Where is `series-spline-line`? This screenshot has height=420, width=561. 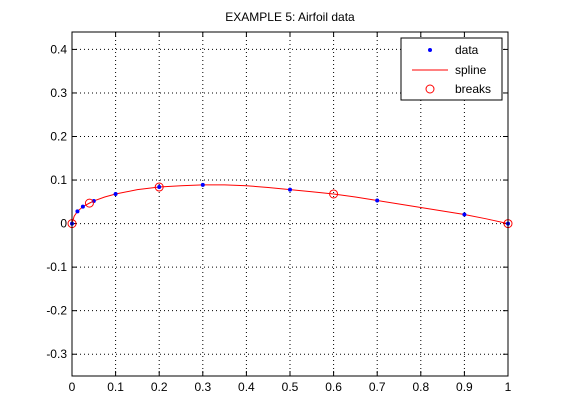
series-spline-line is located at coordinates (290, 204).